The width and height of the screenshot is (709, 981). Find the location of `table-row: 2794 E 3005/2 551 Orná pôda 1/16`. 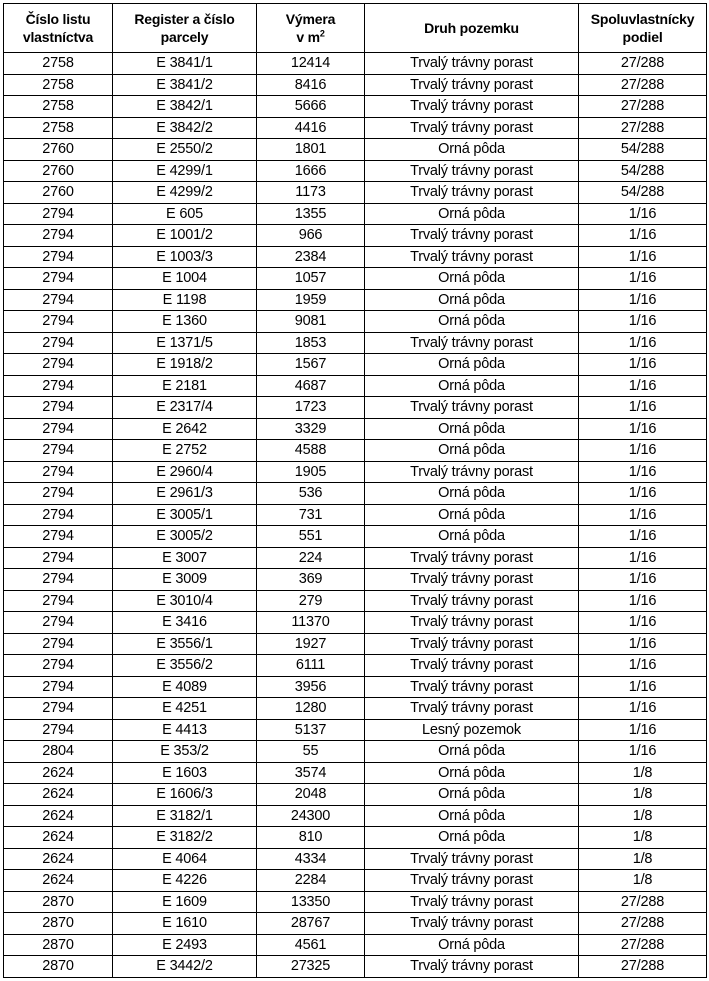

table-row: 2794 E 3005/2 551 Orná pôda 1/16 is located at coordinates (355, 536).